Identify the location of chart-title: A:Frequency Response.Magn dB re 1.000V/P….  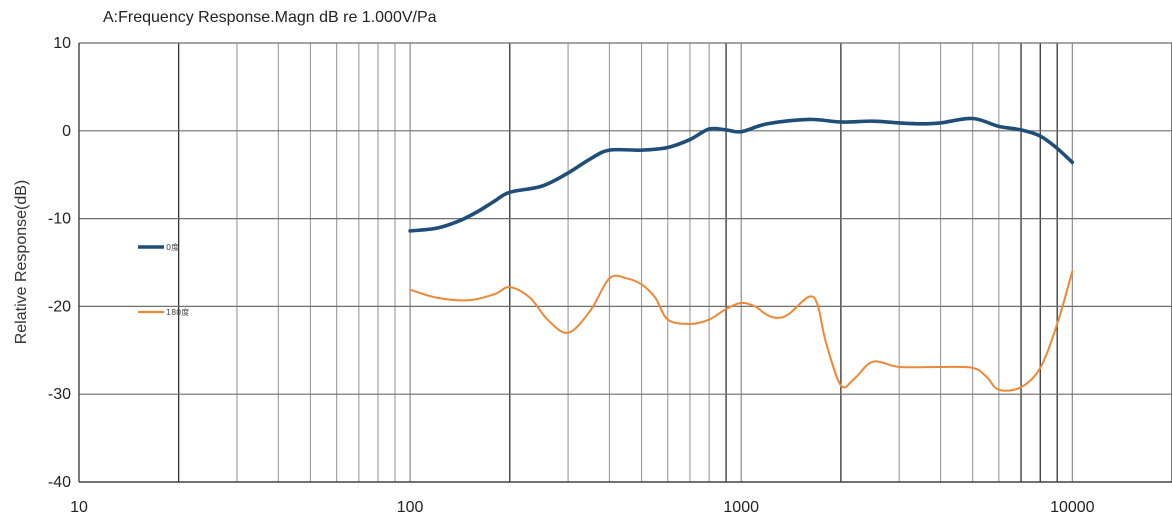
(270, 17).